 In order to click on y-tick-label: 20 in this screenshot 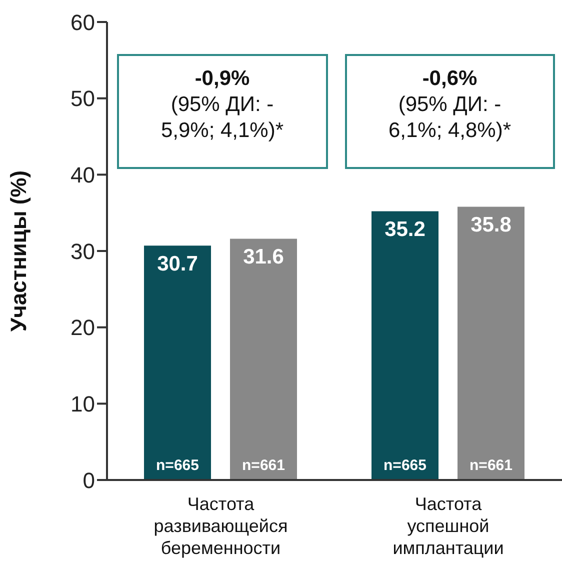, I will do `click(82, 327)`.